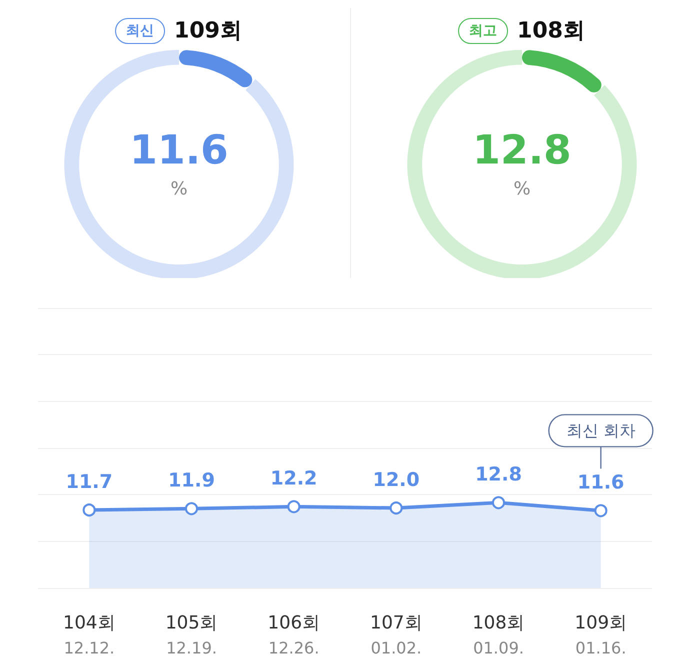  I want to click on x-tick-label: 107회 01.02., so click(396, 635).